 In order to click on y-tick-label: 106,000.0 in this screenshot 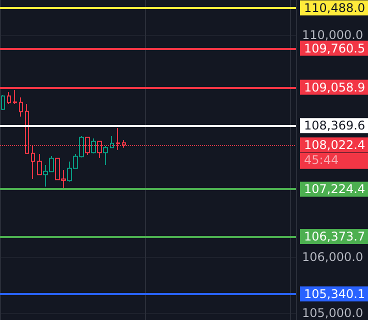, I will do `click(333, 257)`.